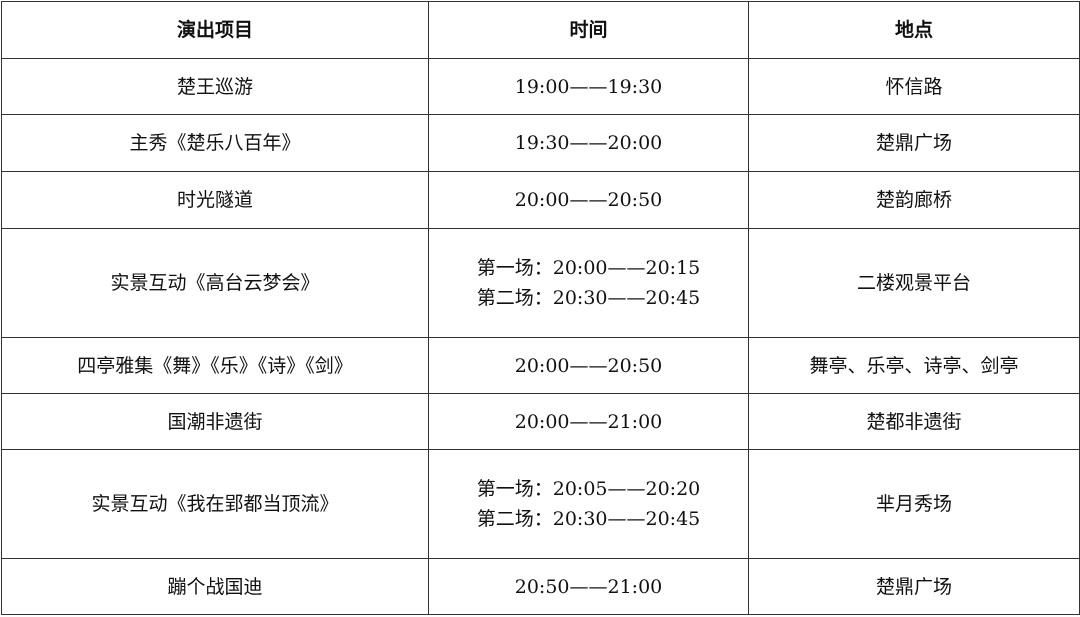 Image resolution: width=1080 pixels, height=617 pixels. I want to click on cell-item: 蹦个战国迪, so click(215, 586).